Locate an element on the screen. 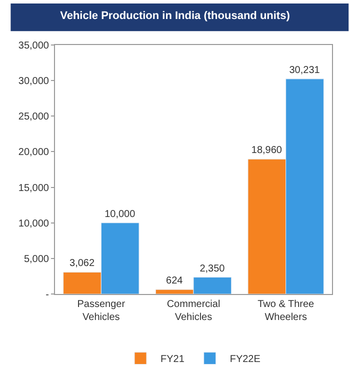  y-tick-label: 15,000 is located at coordinates (34, 188).